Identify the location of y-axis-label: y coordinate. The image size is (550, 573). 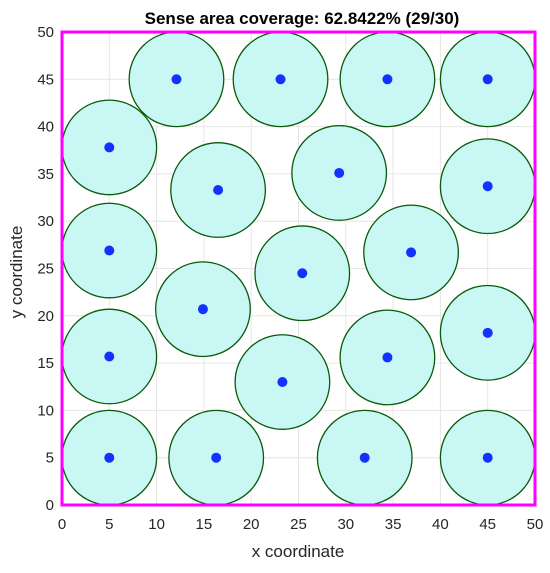
(16, 272).